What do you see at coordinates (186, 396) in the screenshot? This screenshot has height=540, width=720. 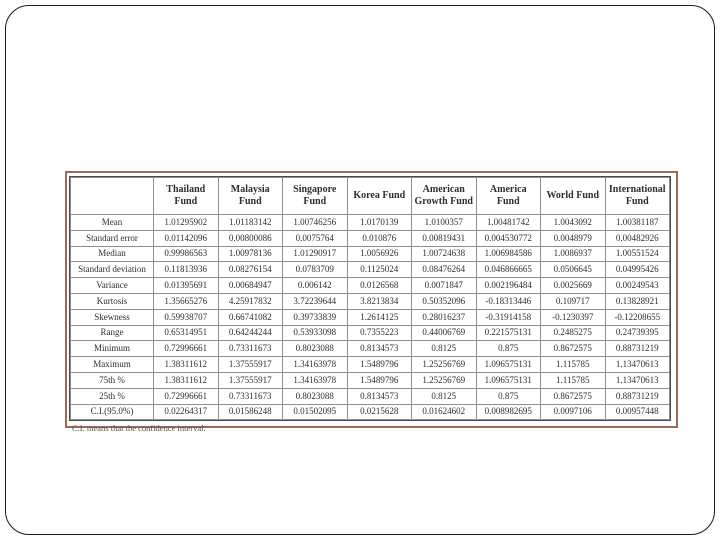 I see `value-cell: 0.72996661` at bounding box center [186, 396].